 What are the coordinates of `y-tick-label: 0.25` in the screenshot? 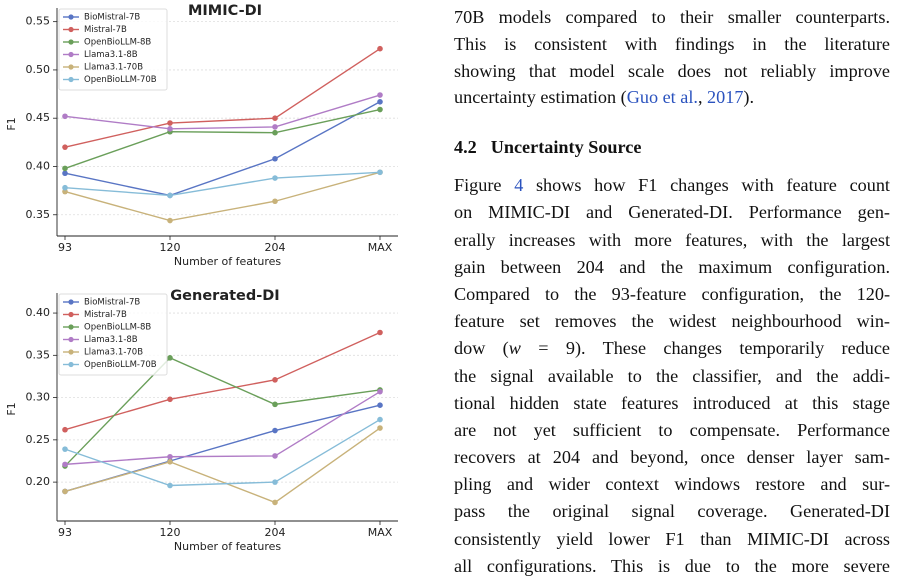 It's located at (38, 439).